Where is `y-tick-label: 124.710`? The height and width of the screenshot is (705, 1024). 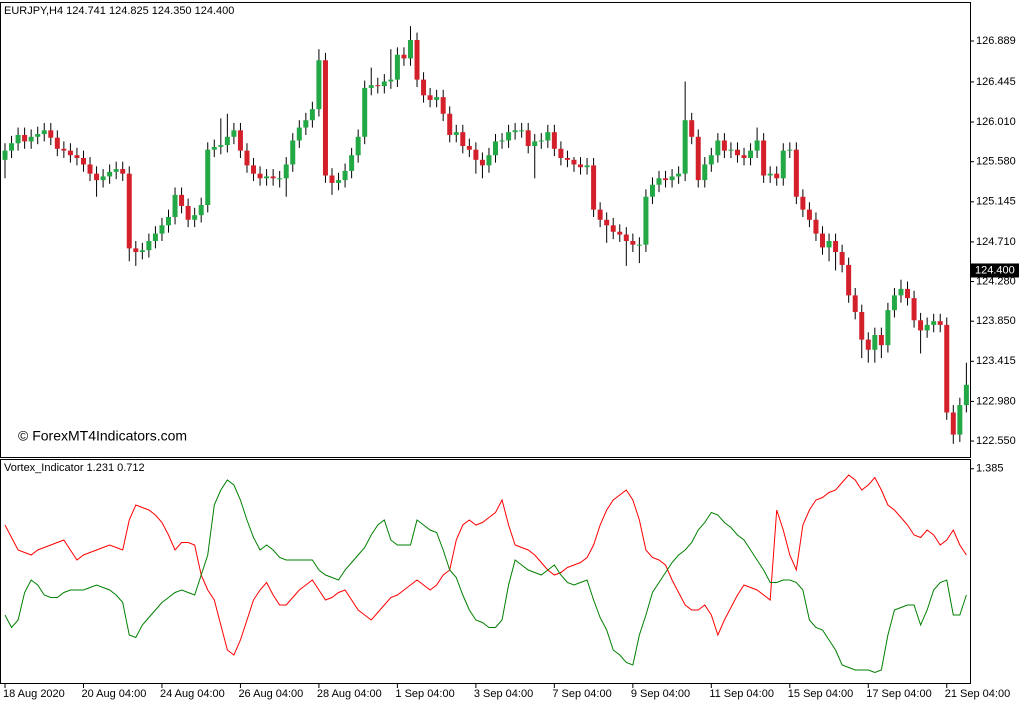
y-tick-label: 124.710 is located at coordinates (996, 242).